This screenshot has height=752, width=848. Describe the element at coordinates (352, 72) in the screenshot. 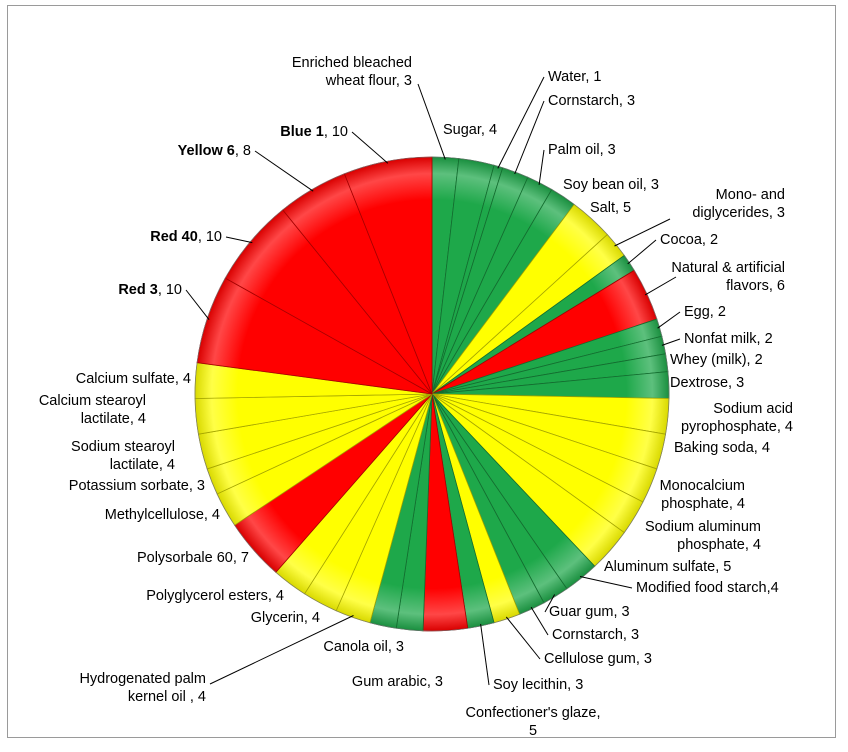

I see `slice-label: Enriched bleached wheat flour, 3` at that location.